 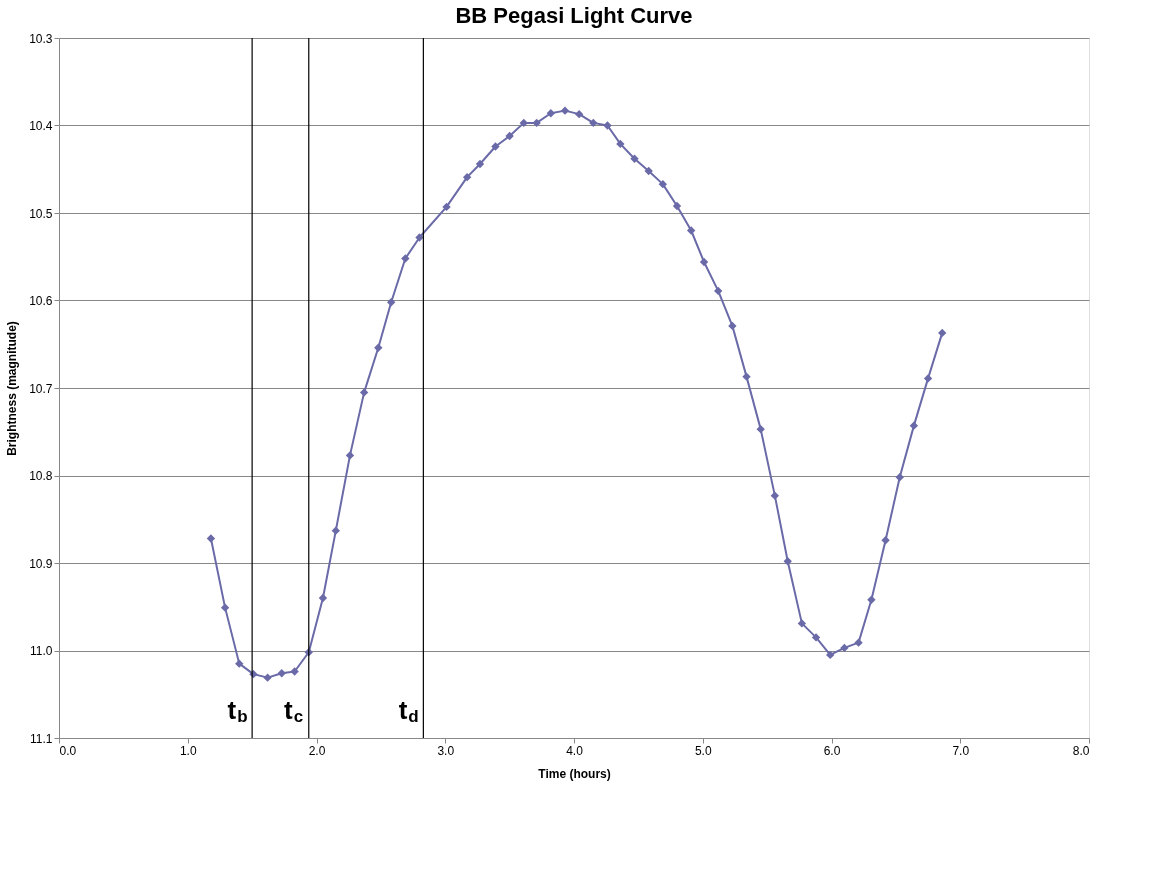 What do you see at coordinates (832, 750) in the screenshot?
I see `x-tick-label: 6.0` at bounding box center [832, 750].